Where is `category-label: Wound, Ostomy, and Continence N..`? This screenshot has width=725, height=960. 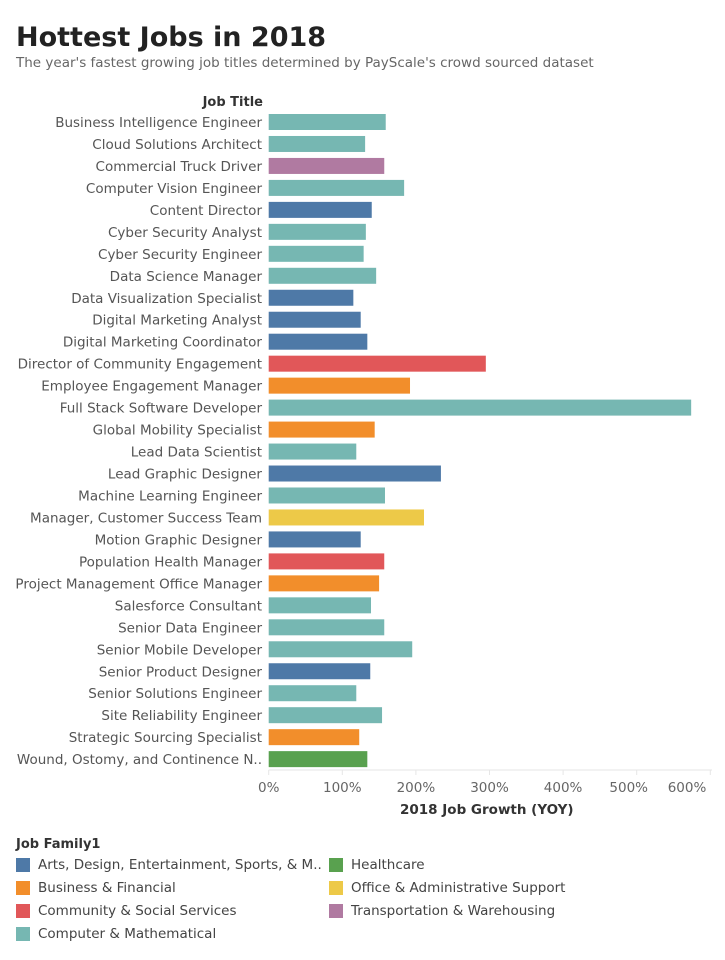
category-label: Wound, Ostomy, and Continence N.. is located at coordinates (139, 760).